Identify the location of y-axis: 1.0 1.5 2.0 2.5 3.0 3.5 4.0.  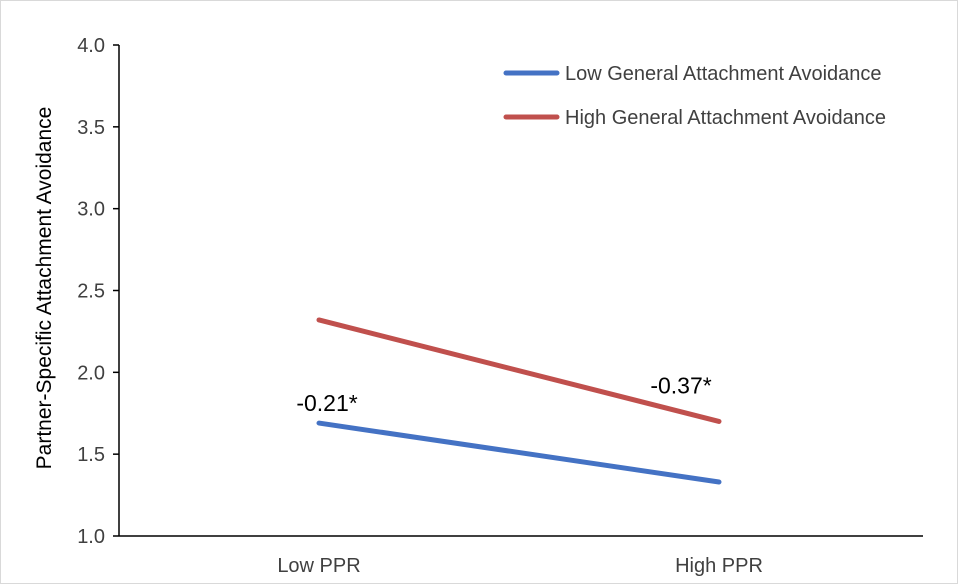
(98, 291).